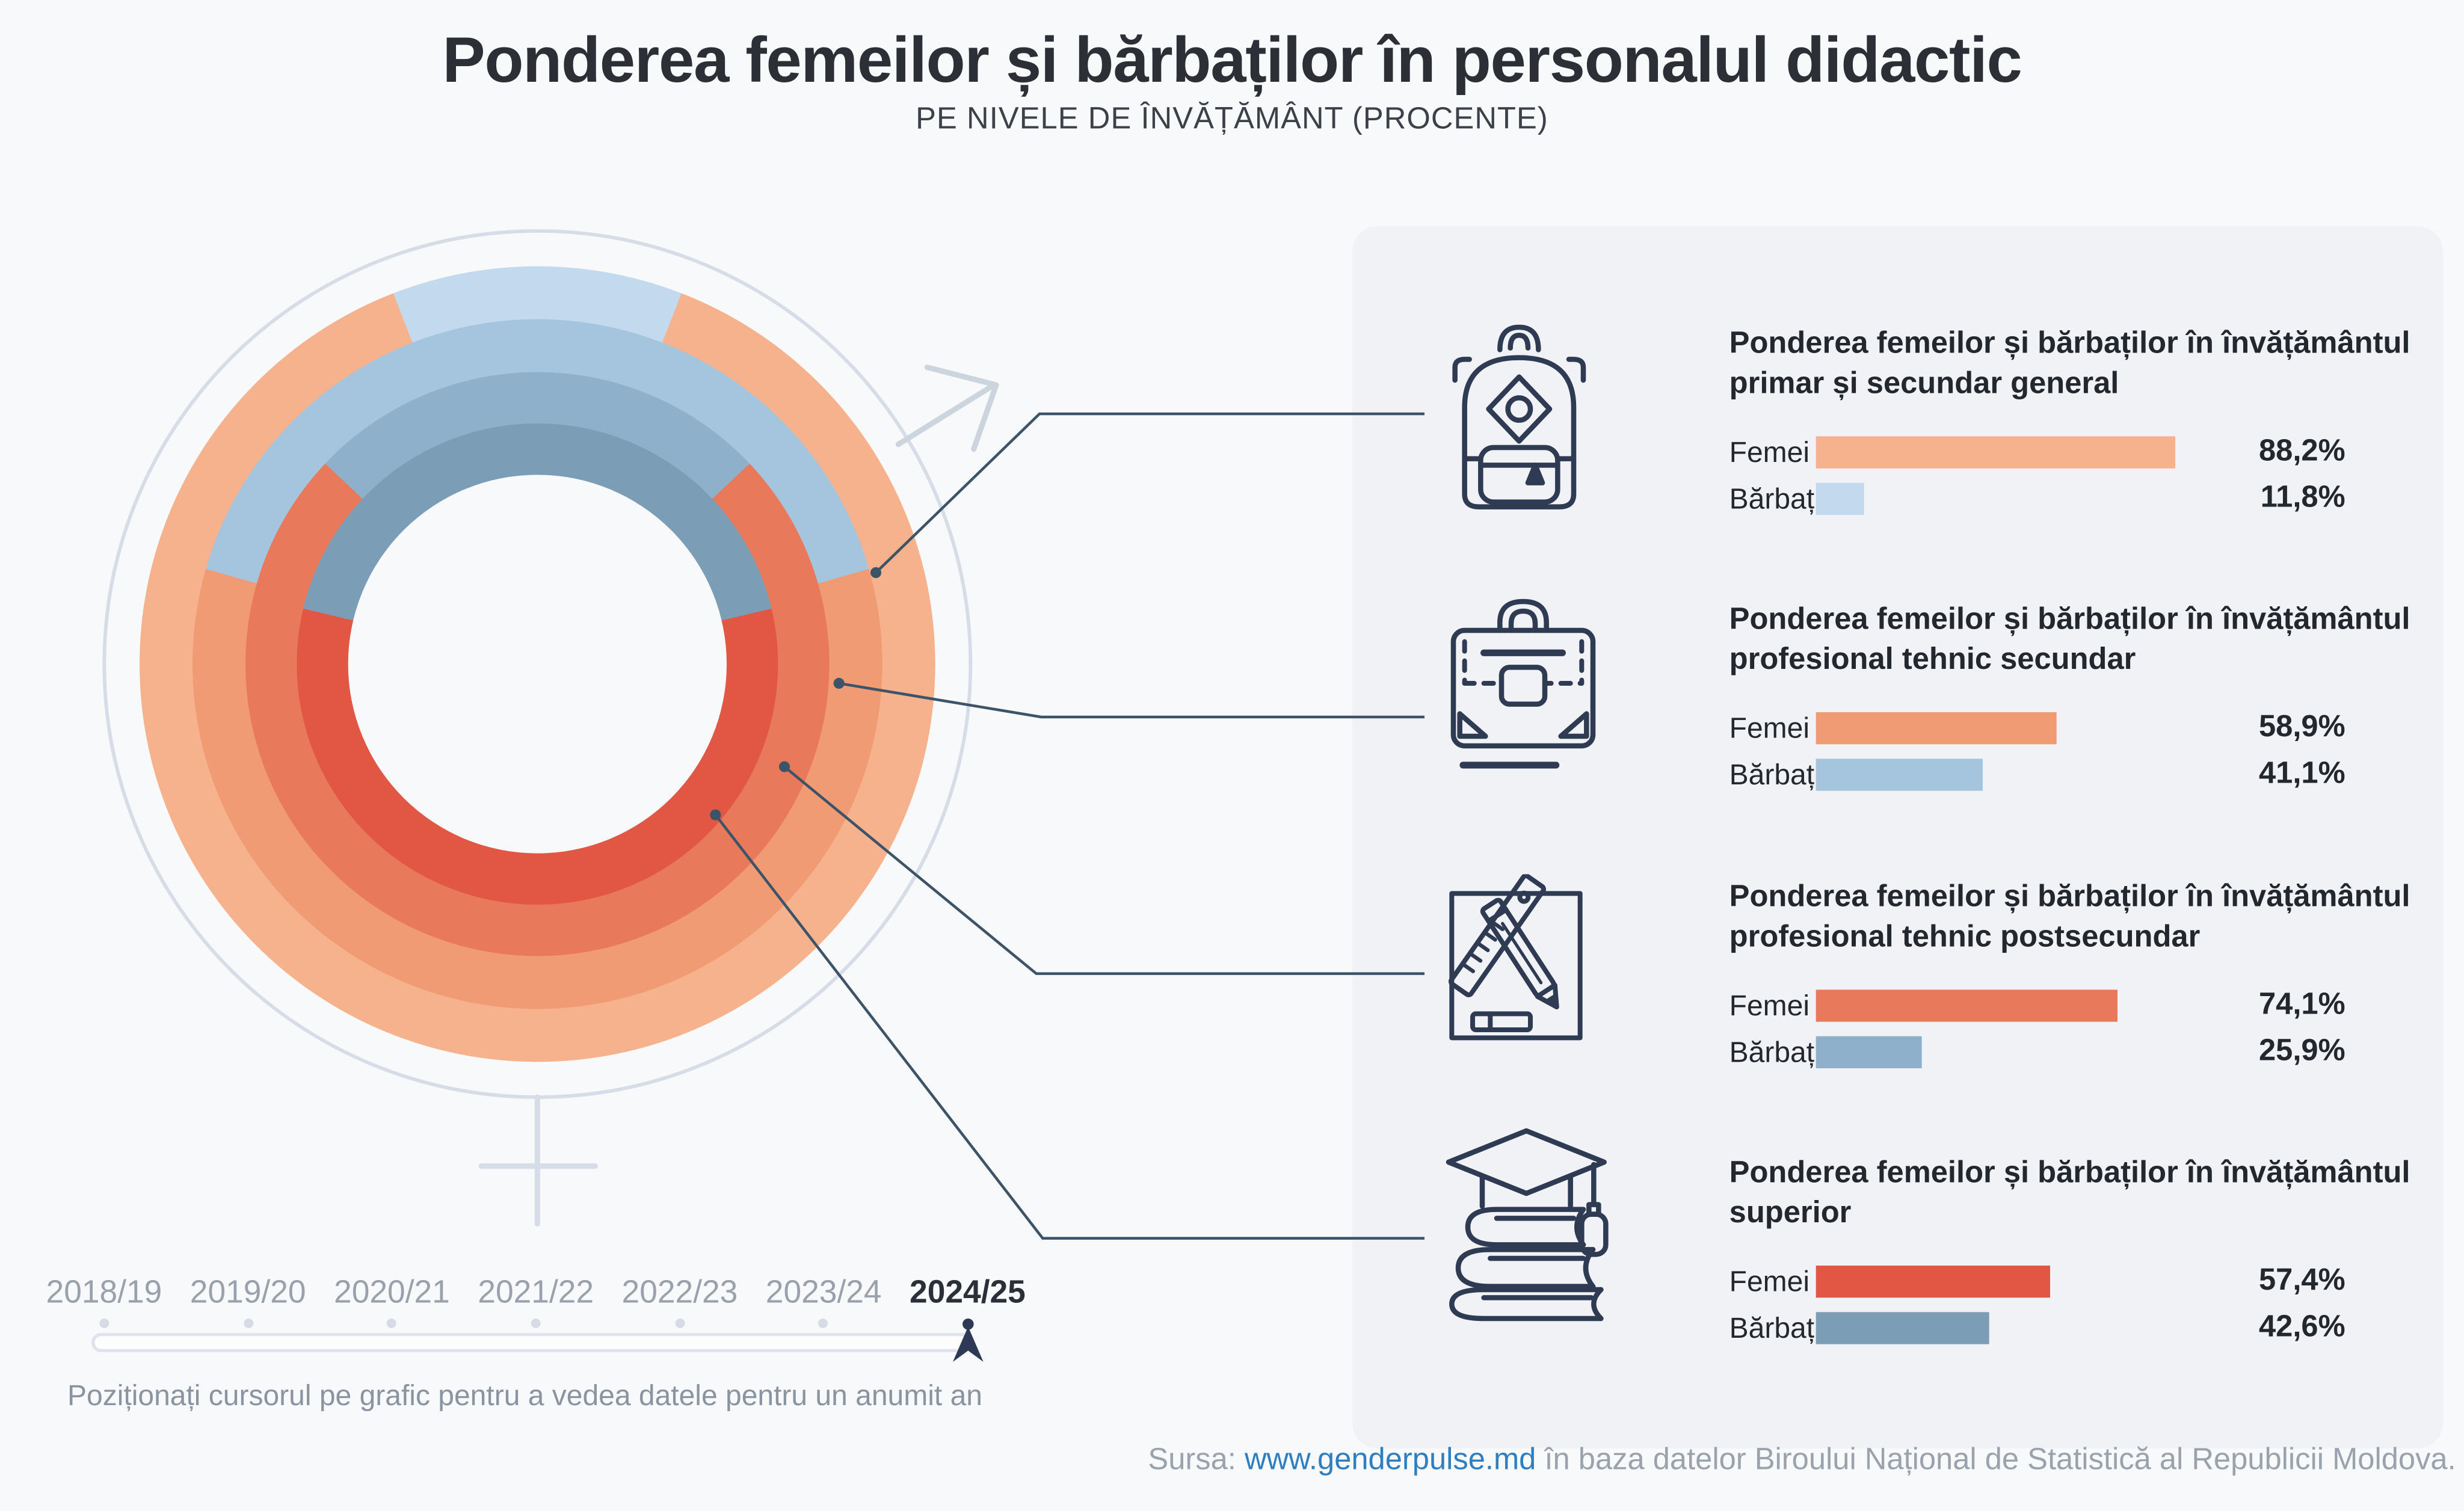  Describe the element at coordinates (1967, 1005) in the screenshot. I see `section-3-femei-bar` at that location.